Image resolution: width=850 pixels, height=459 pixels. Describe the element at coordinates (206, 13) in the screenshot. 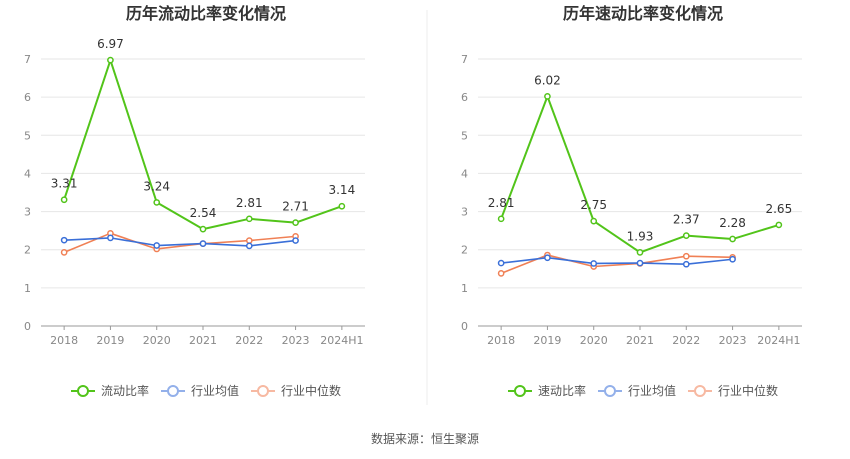

I see `chart-title: 历年流动比率变化情况` at that location.